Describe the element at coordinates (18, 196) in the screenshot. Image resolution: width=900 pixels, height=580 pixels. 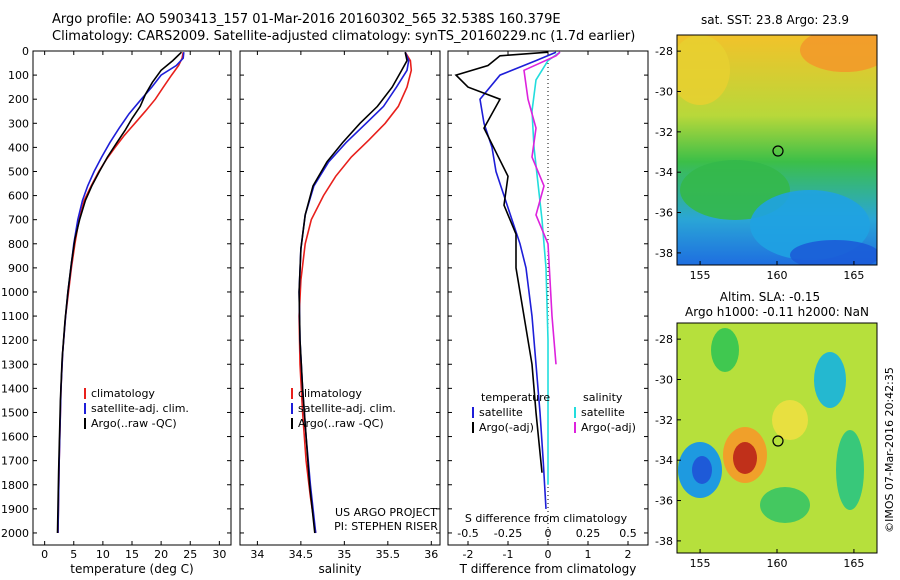
I see `y-tick-label: 600` at that location.